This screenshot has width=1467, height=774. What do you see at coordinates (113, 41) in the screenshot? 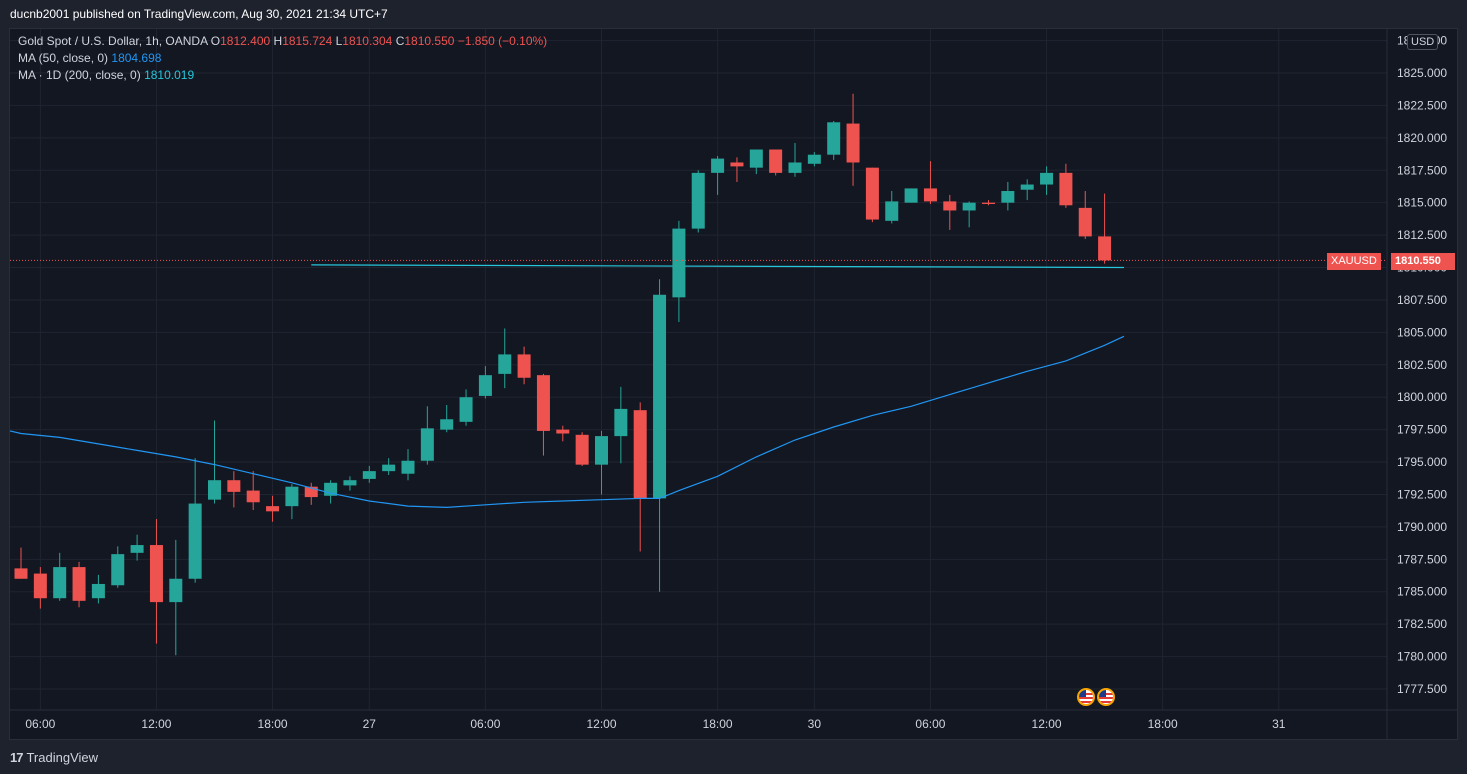
I see `symbol-description: Gold Spot / U.S. Dollar, 1h, OANDA` at bounding box center [113, 41].